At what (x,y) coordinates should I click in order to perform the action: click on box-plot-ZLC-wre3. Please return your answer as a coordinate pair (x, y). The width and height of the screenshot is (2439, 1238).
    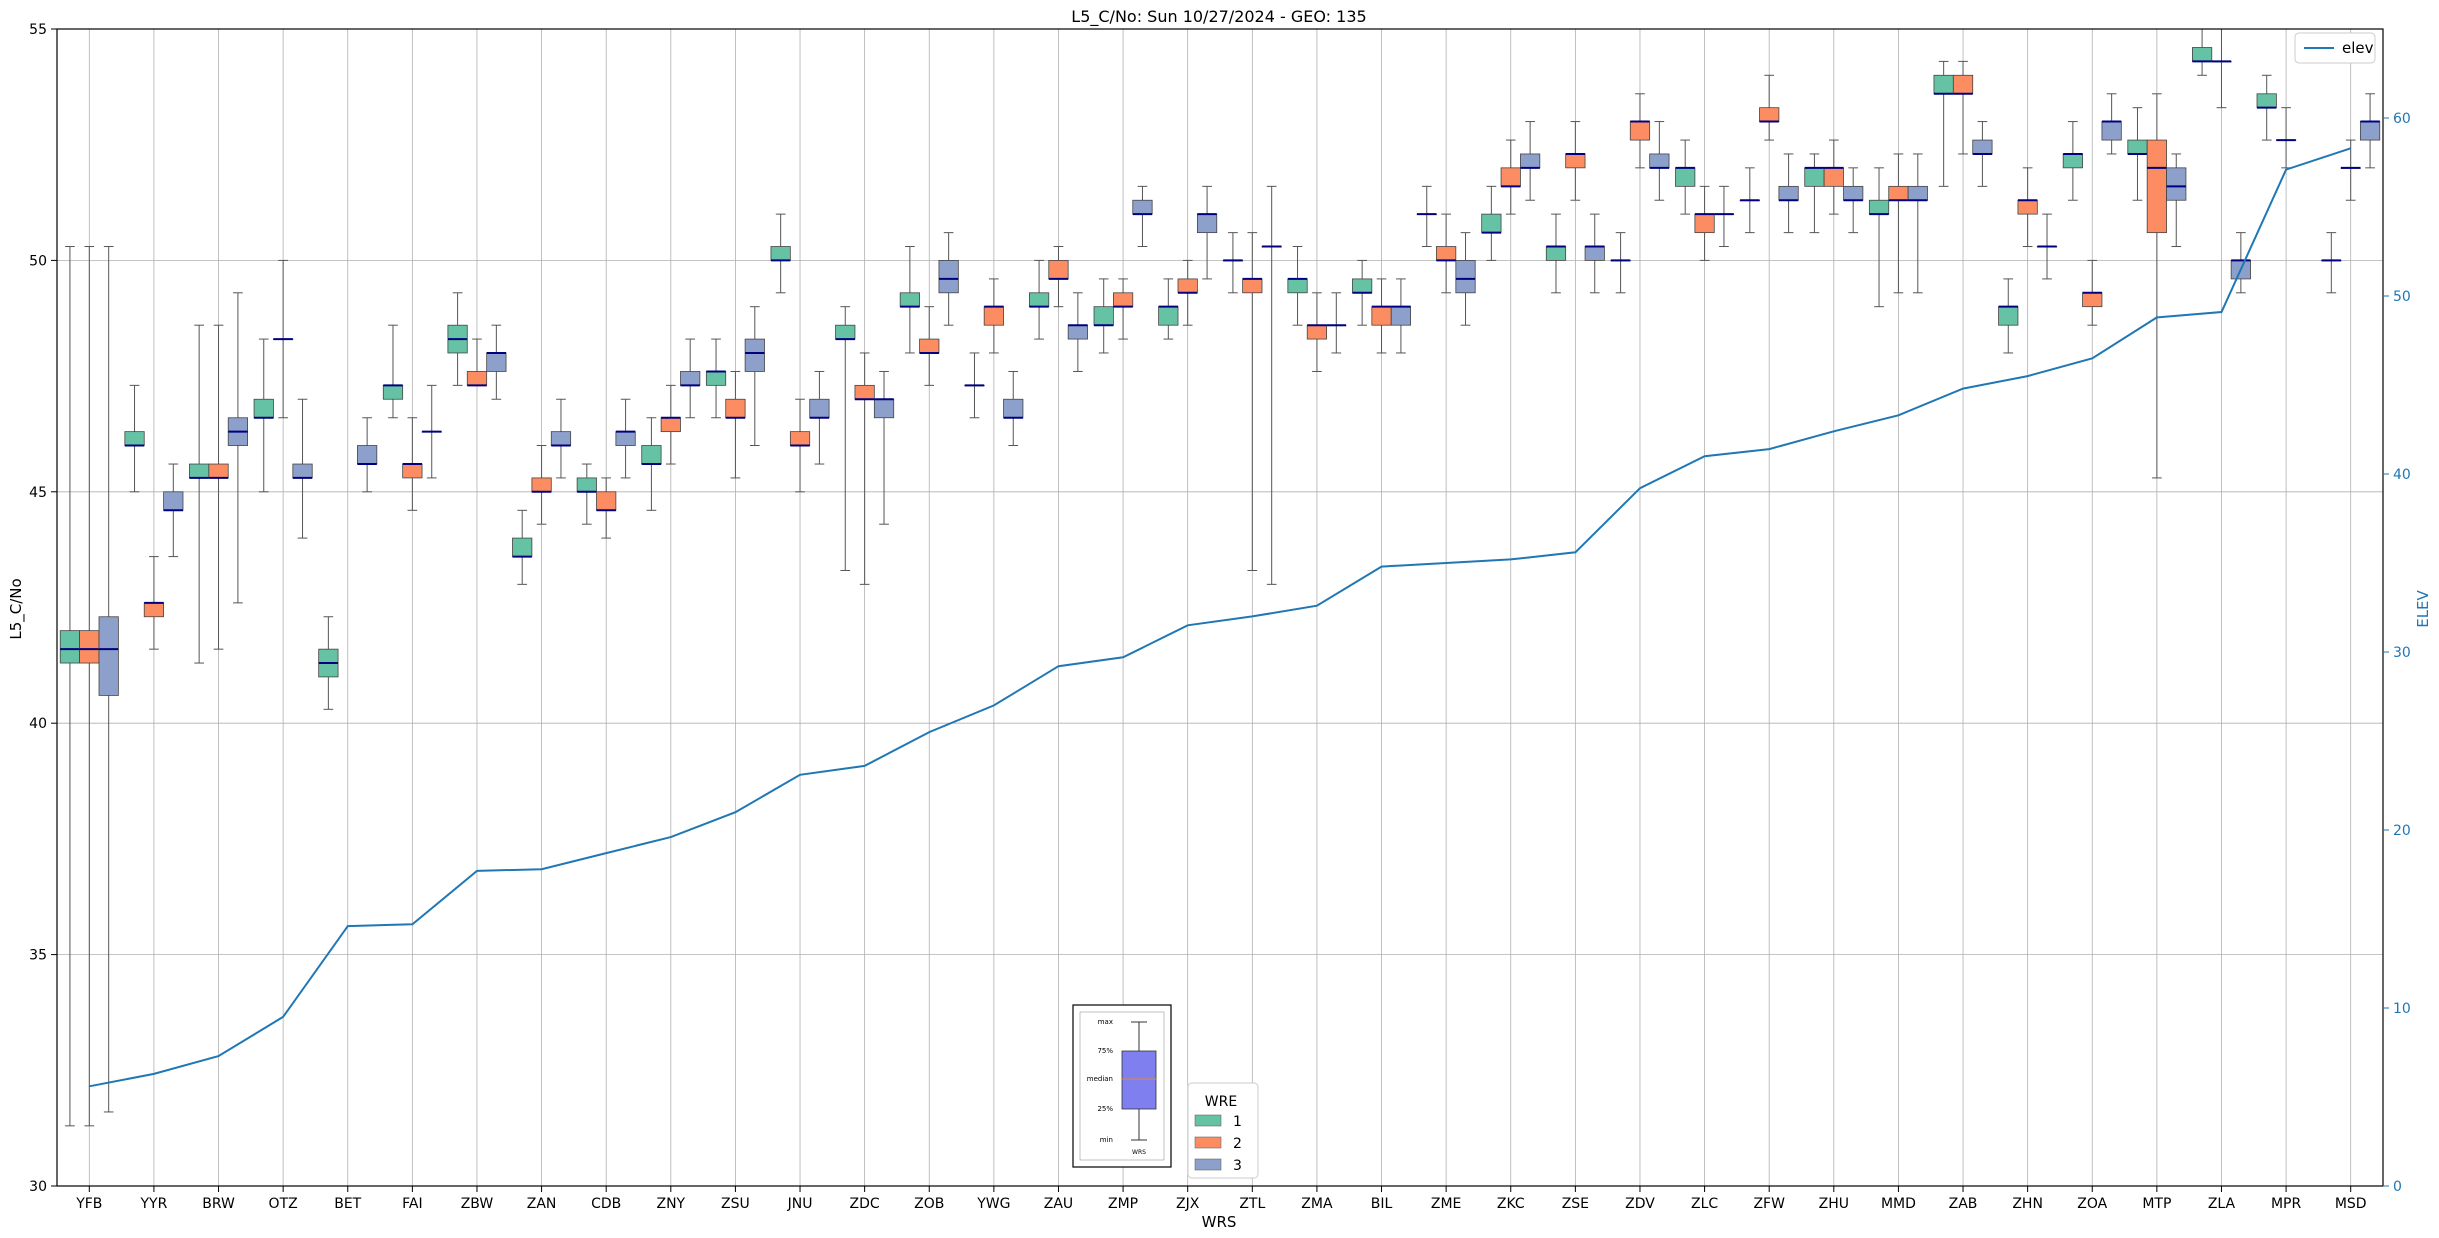
    Looking at the image, I should click on (1724, 216).